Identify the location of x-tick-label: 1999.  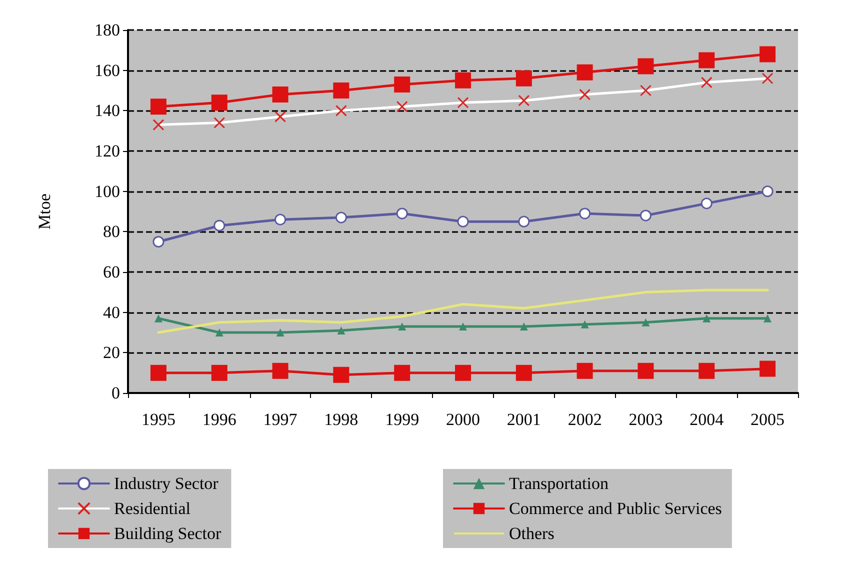
(402, 419).